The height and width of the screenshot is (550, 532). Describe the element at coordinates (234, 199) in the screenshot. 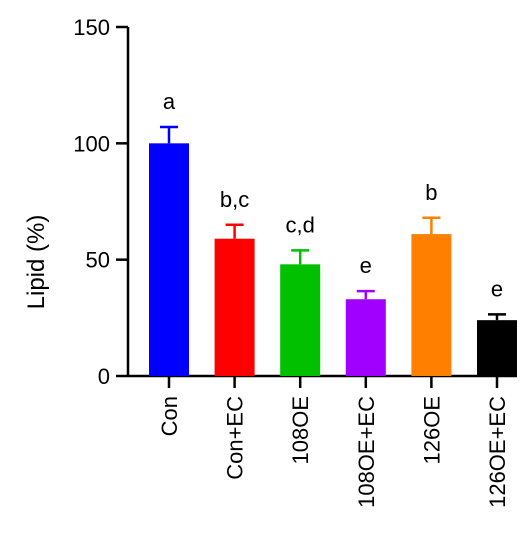

I see `significance-label: b,c` at that location.